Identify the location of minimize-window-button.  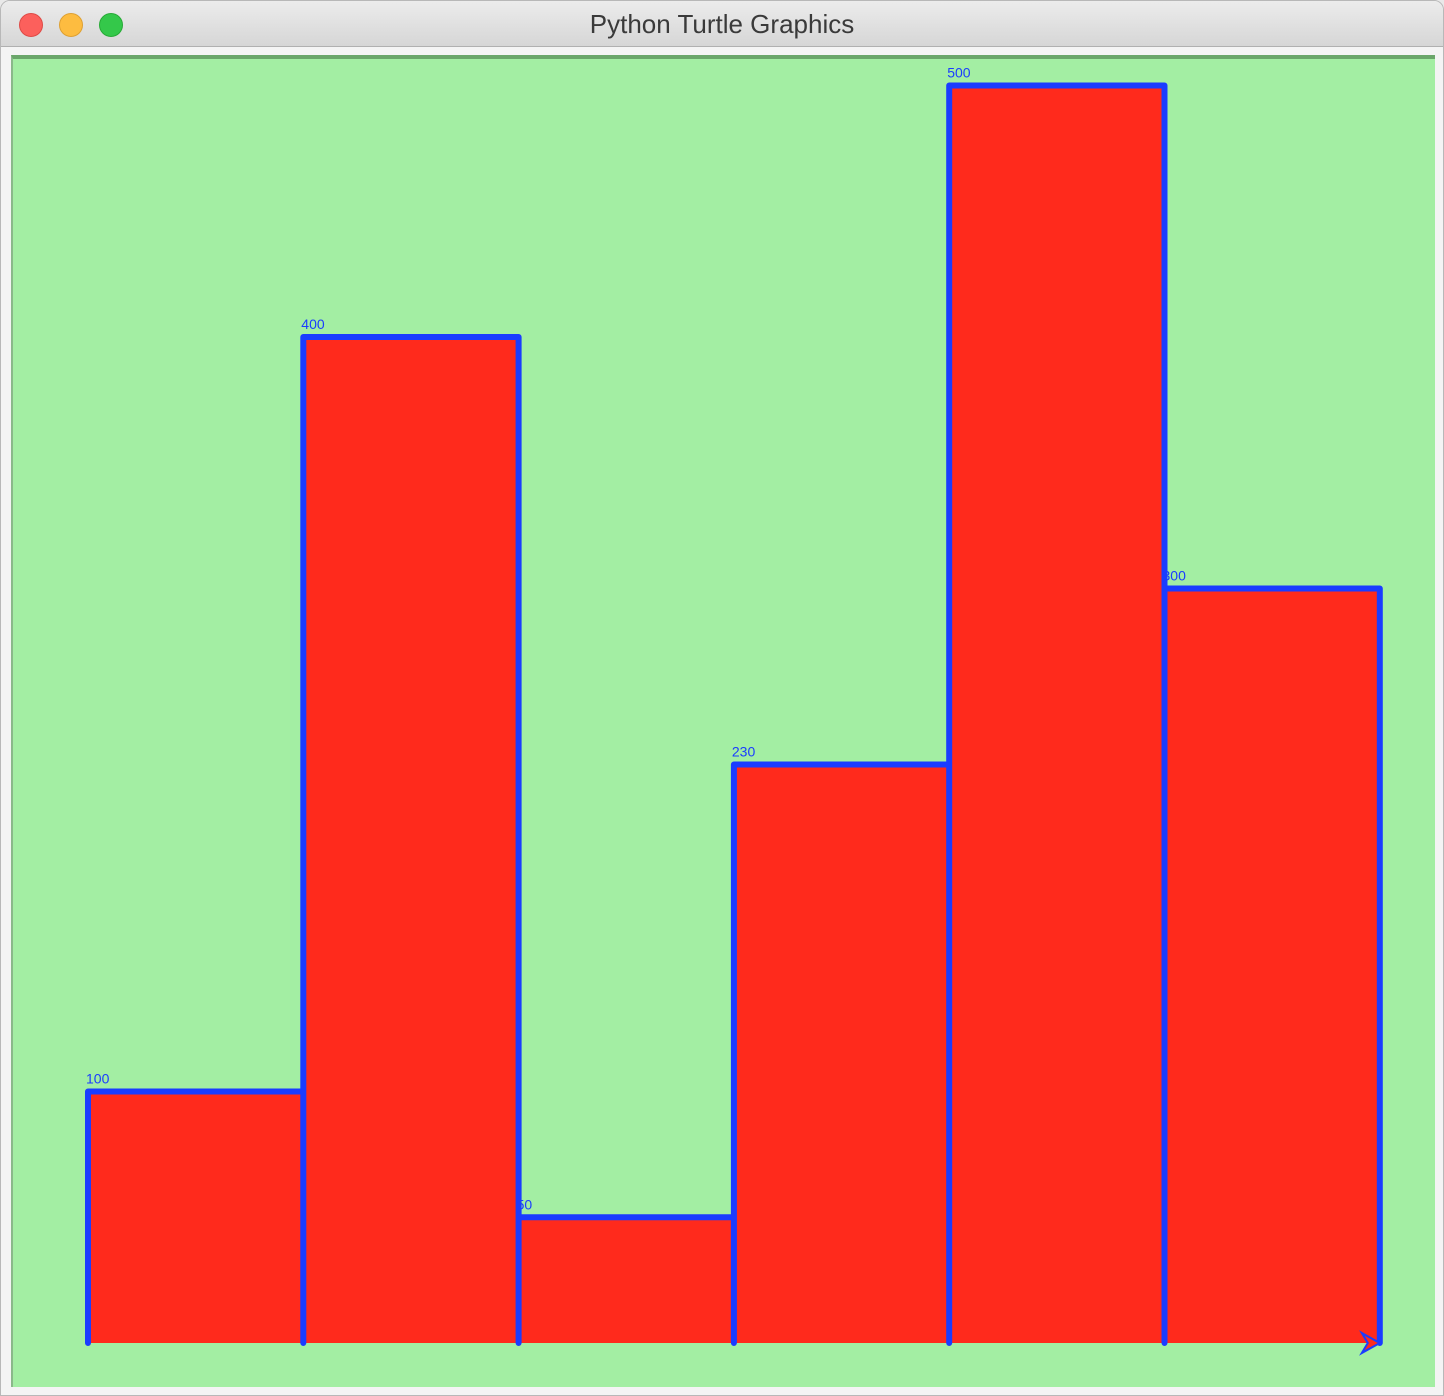
(71, 25).